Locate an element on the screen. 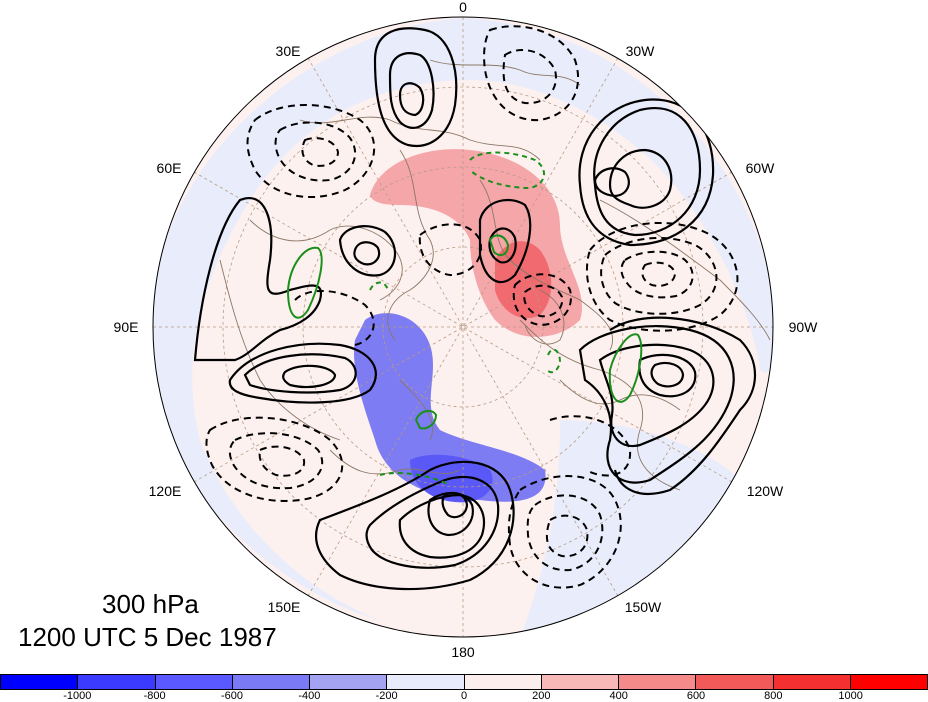  lon-label-120w: 120W is located at coordinates (765, 491).